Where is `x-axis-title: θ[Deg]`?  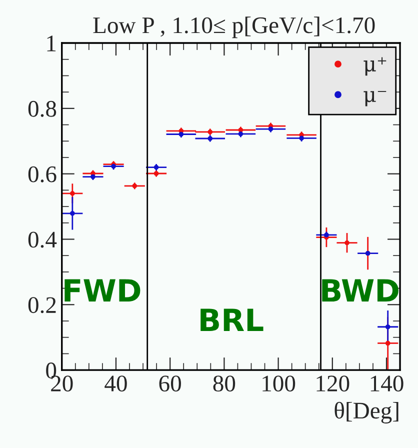 x-axis-title: θ[Deg] is located at coordinates (366, 413).